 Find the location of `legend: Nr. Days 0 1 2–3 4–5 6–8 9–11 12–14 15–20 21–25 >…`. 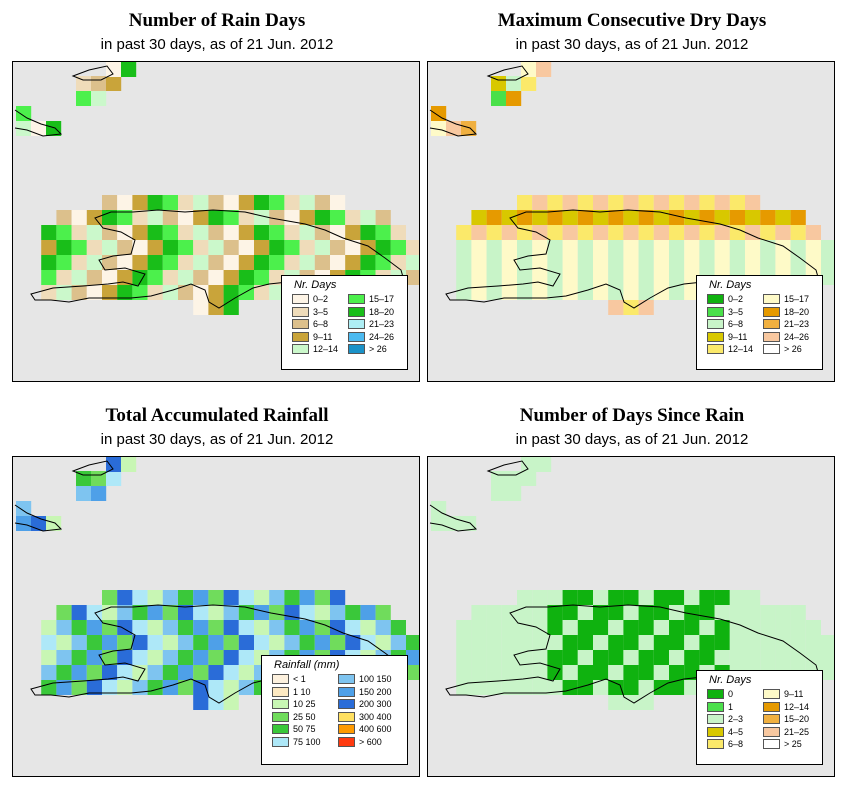

legend: Nr. Days 0 1 2–3 4–5 6–8 9–11 12–14 15–20 21–25 >… is located at coordinates (759, 717).